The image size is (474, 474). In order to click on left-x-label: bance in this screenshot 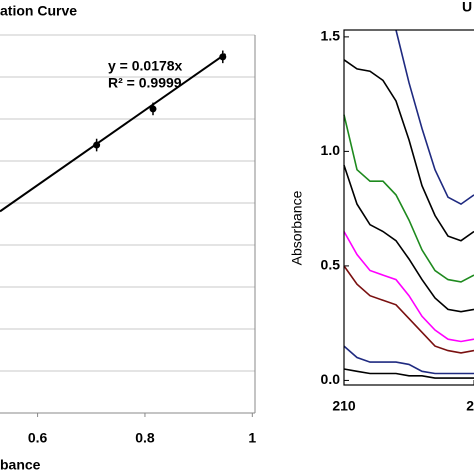, I will do `click(20, 465)`.